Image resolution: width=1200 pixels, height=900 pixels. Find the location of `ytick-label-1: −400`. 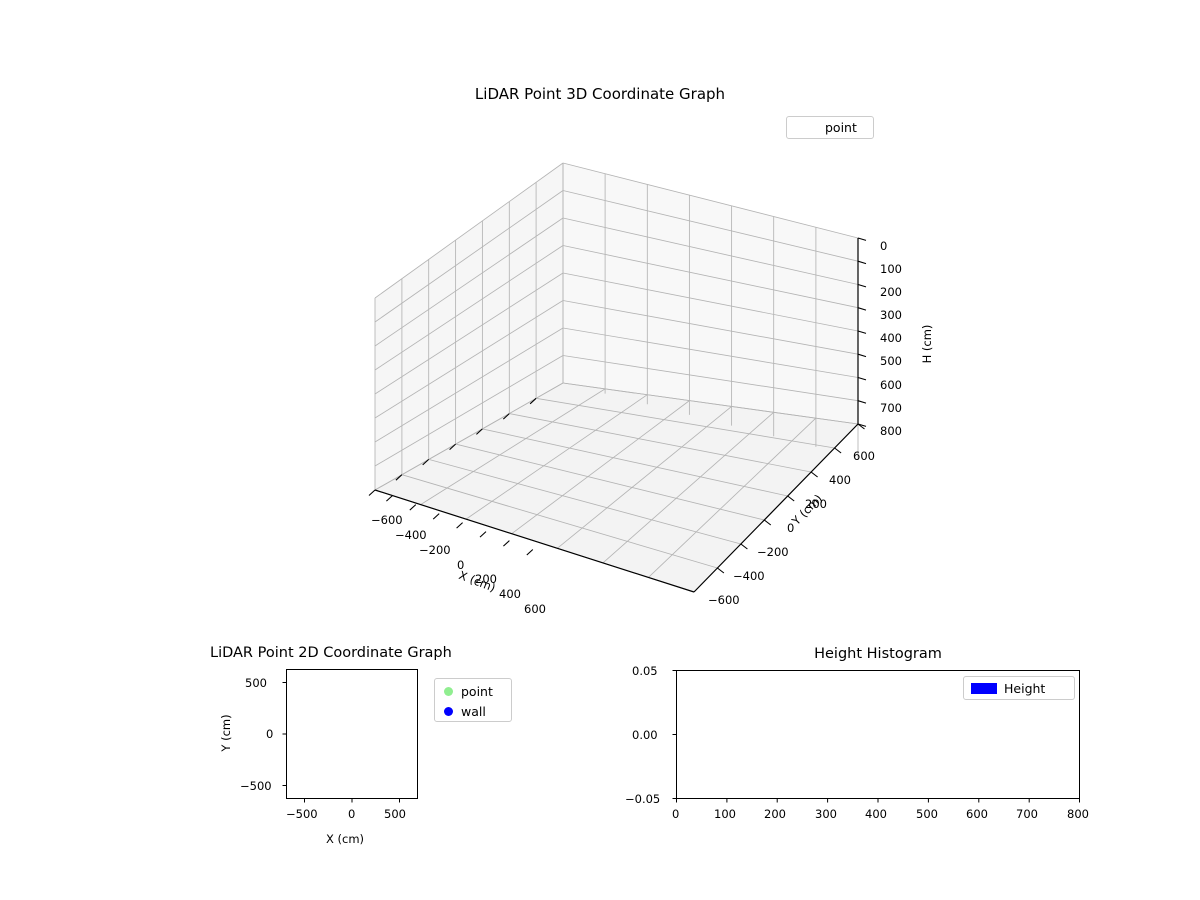

ytick-label-1: −400 is located at coordinates (749, 576).